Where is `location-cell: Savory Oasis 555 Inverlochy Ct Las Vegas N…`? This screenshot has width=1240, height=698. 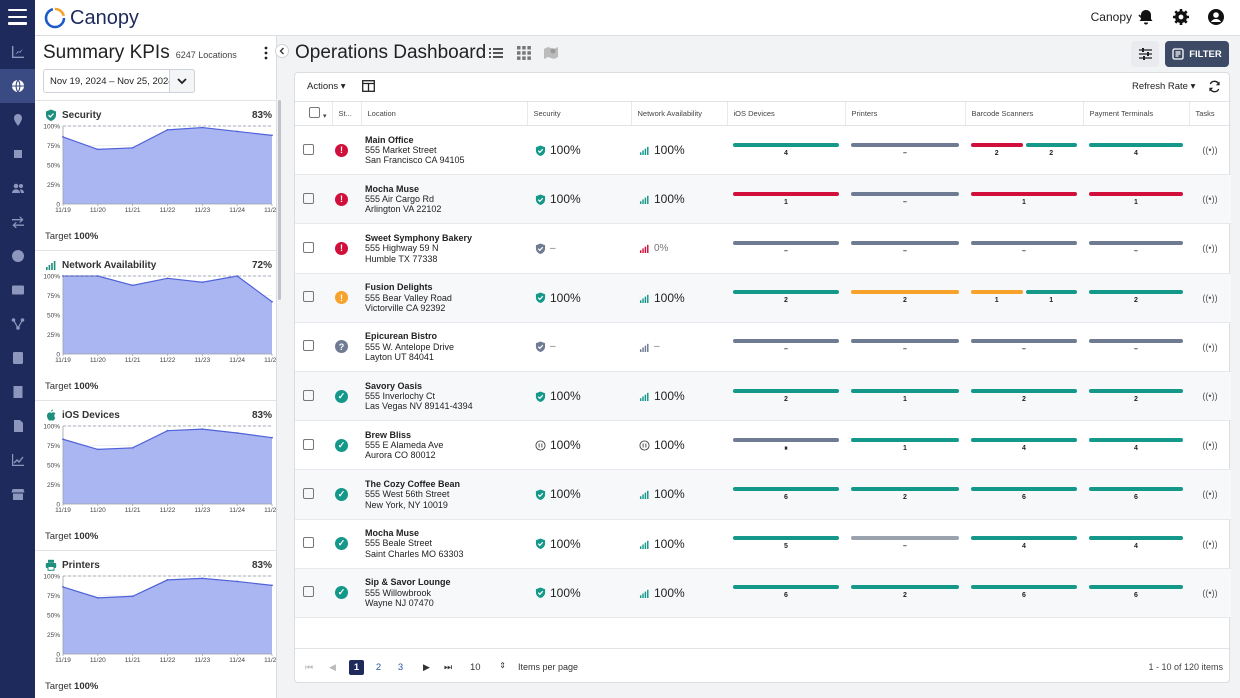 location-cell: Savory Oasis 555 Inverlochy Ct Las Vegas N… is located at coordinates (444, 396).